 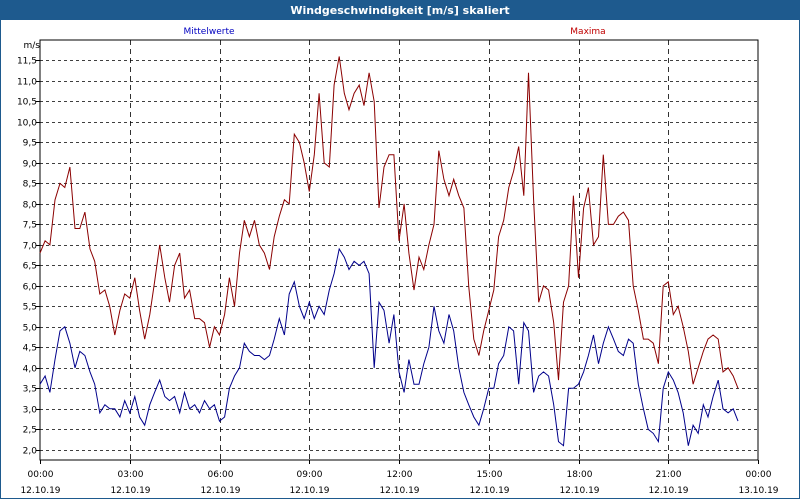 What do you see at coordinates (30, 390) in the screenshot?
I see `y-tick-label: 3,5` at bounding box center [30, 390].